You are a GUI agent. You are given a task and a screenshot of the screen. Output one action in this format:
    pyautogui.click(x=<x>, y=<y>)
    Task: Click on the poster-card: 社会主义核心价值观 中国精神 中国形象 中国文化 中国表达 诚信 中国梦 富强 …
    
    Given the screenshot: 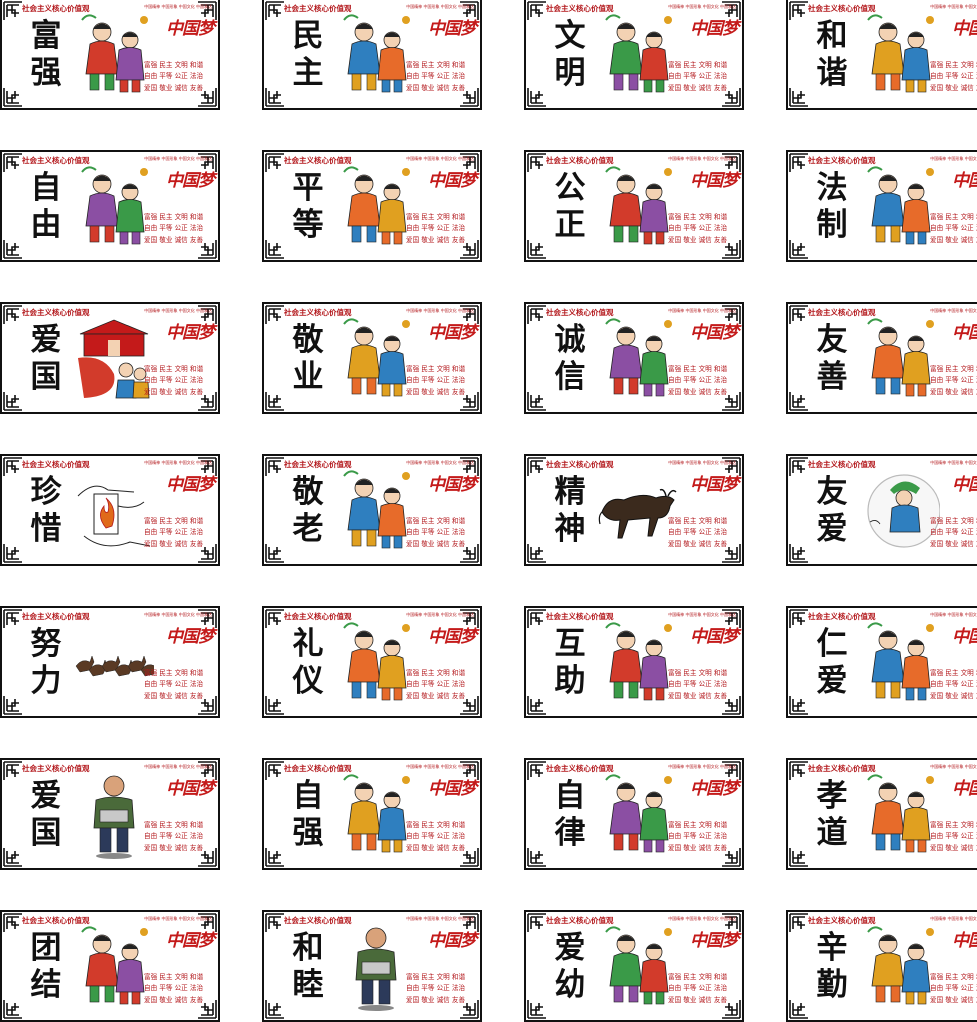 What is the action you would take?
    pyautogui.click(x=634, y=358)
    